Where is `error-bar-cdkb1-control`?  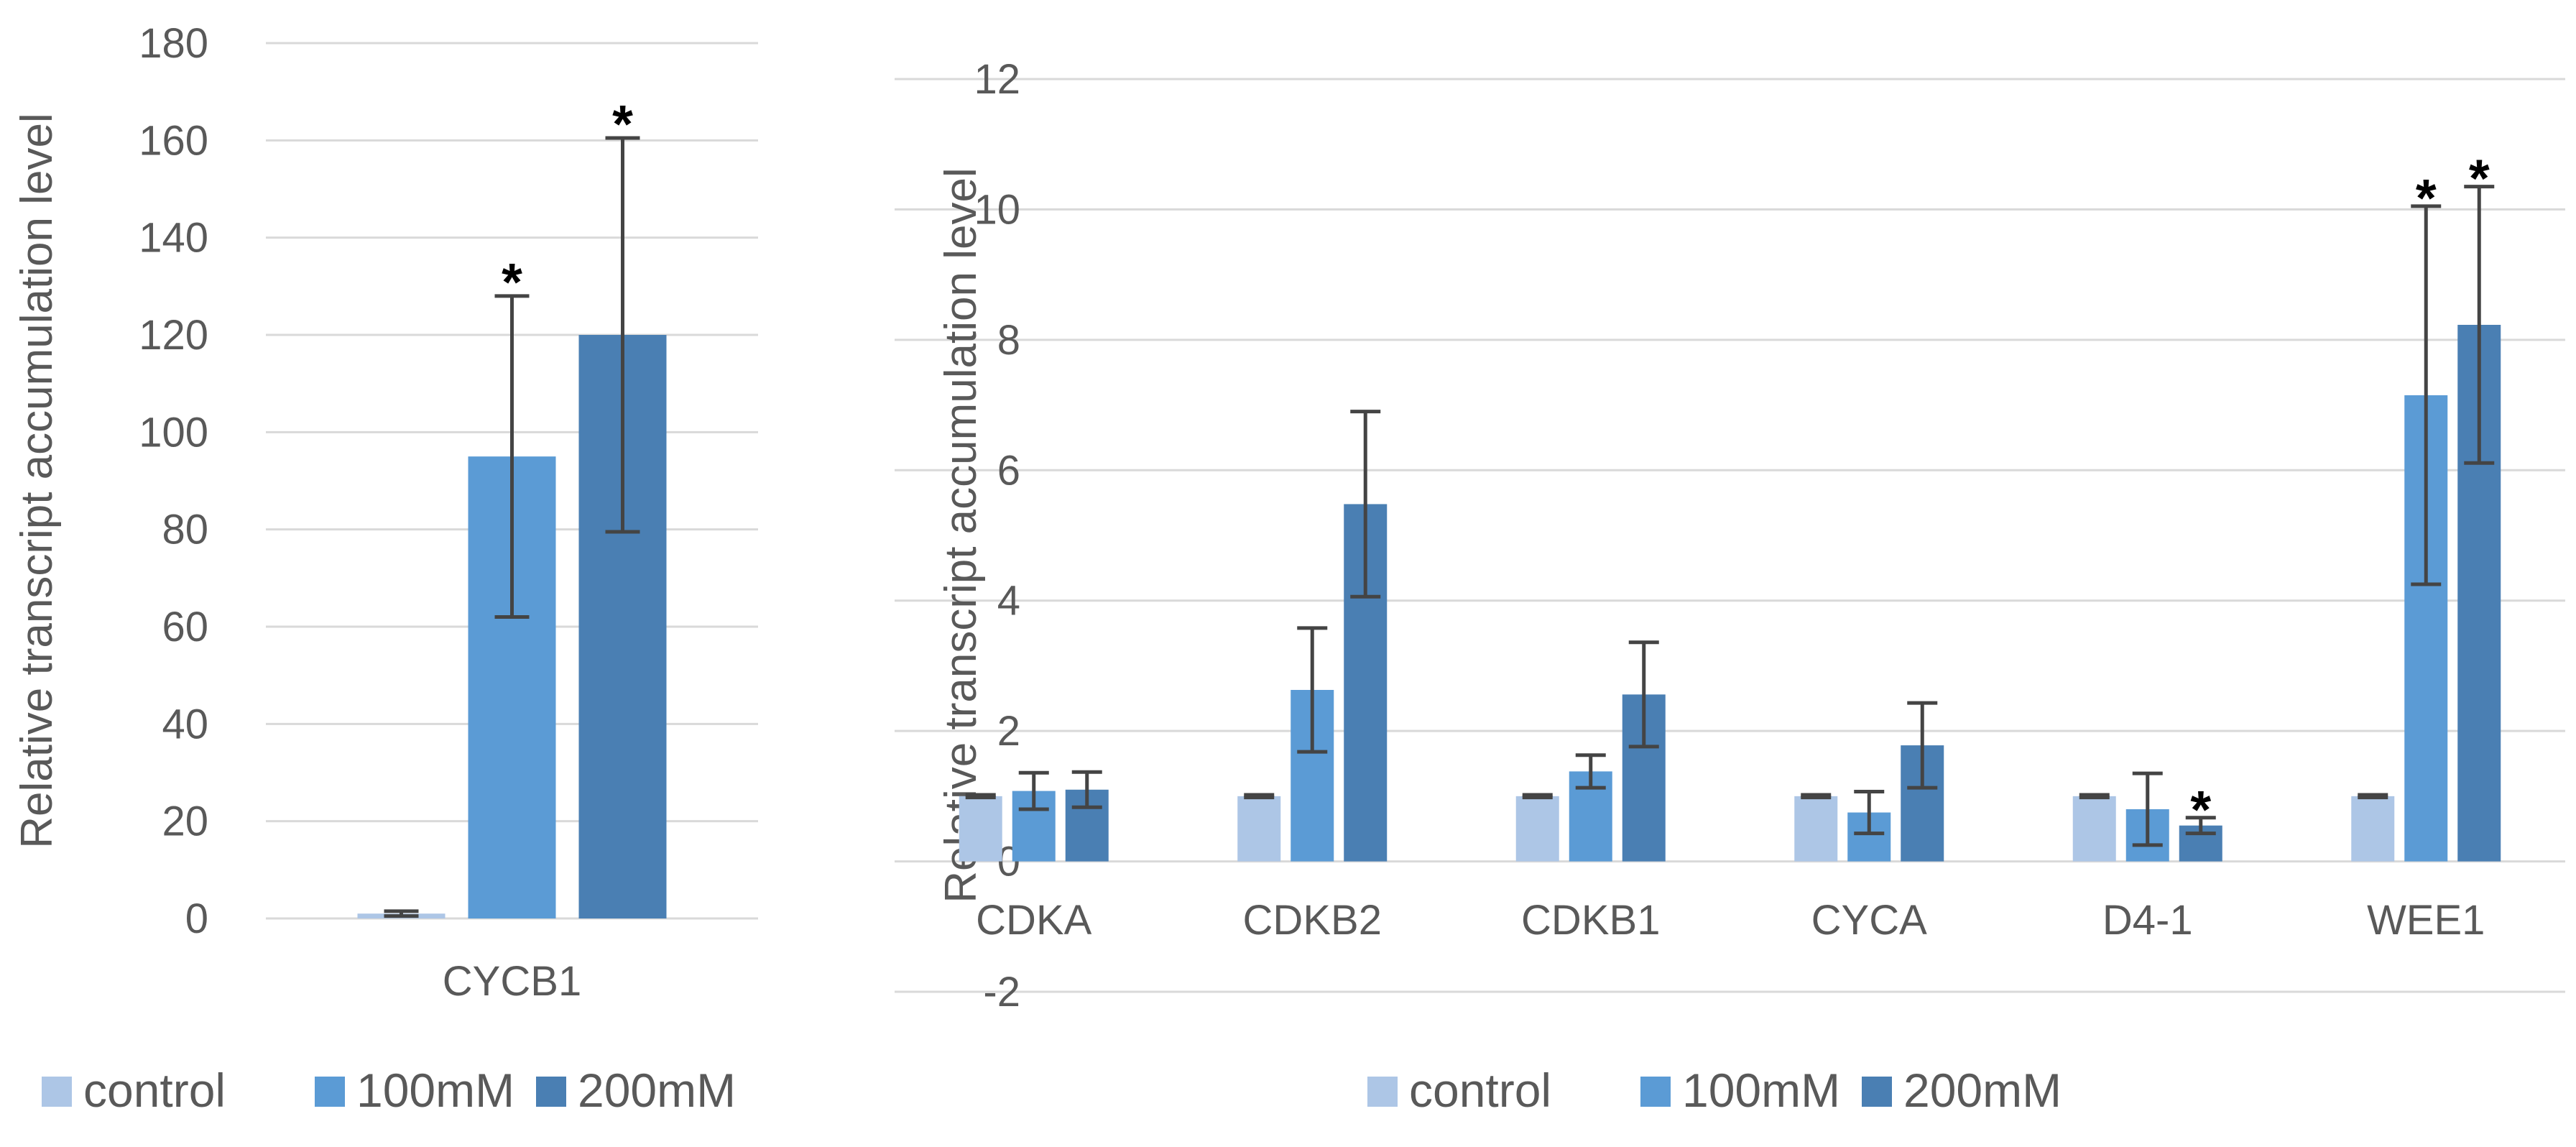
error-bar-cdkb1-control is located at coordinates (1537, 797).